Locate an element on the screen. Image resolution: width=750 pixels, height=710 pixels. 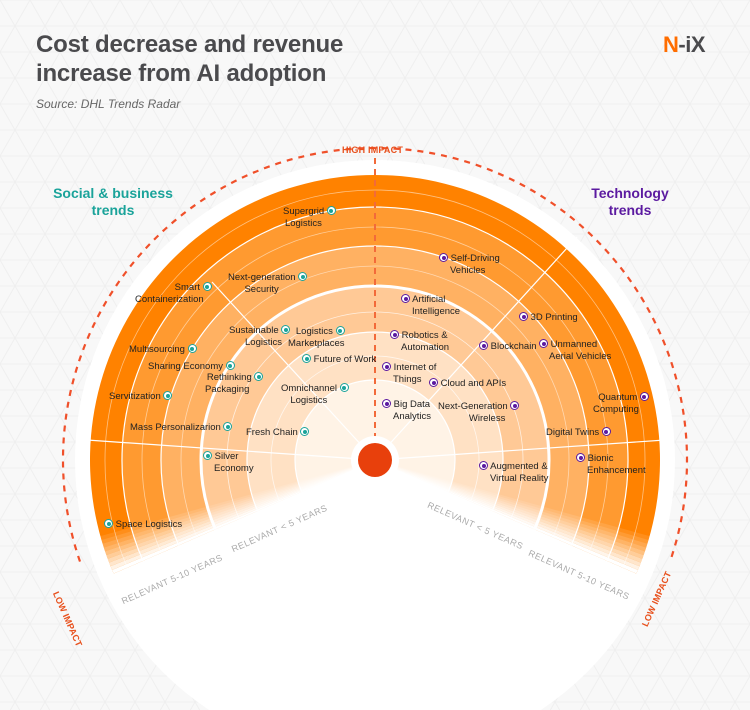
trend-digital-twins: Digital Twins is located at coordinates (578, 433).